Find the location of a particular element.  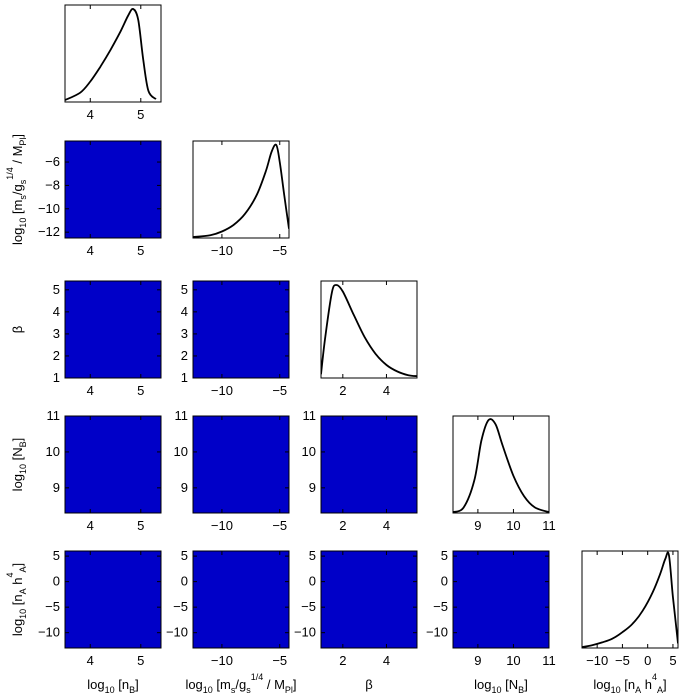

y-tick-label: 1 is located at coordinates (56, 377).